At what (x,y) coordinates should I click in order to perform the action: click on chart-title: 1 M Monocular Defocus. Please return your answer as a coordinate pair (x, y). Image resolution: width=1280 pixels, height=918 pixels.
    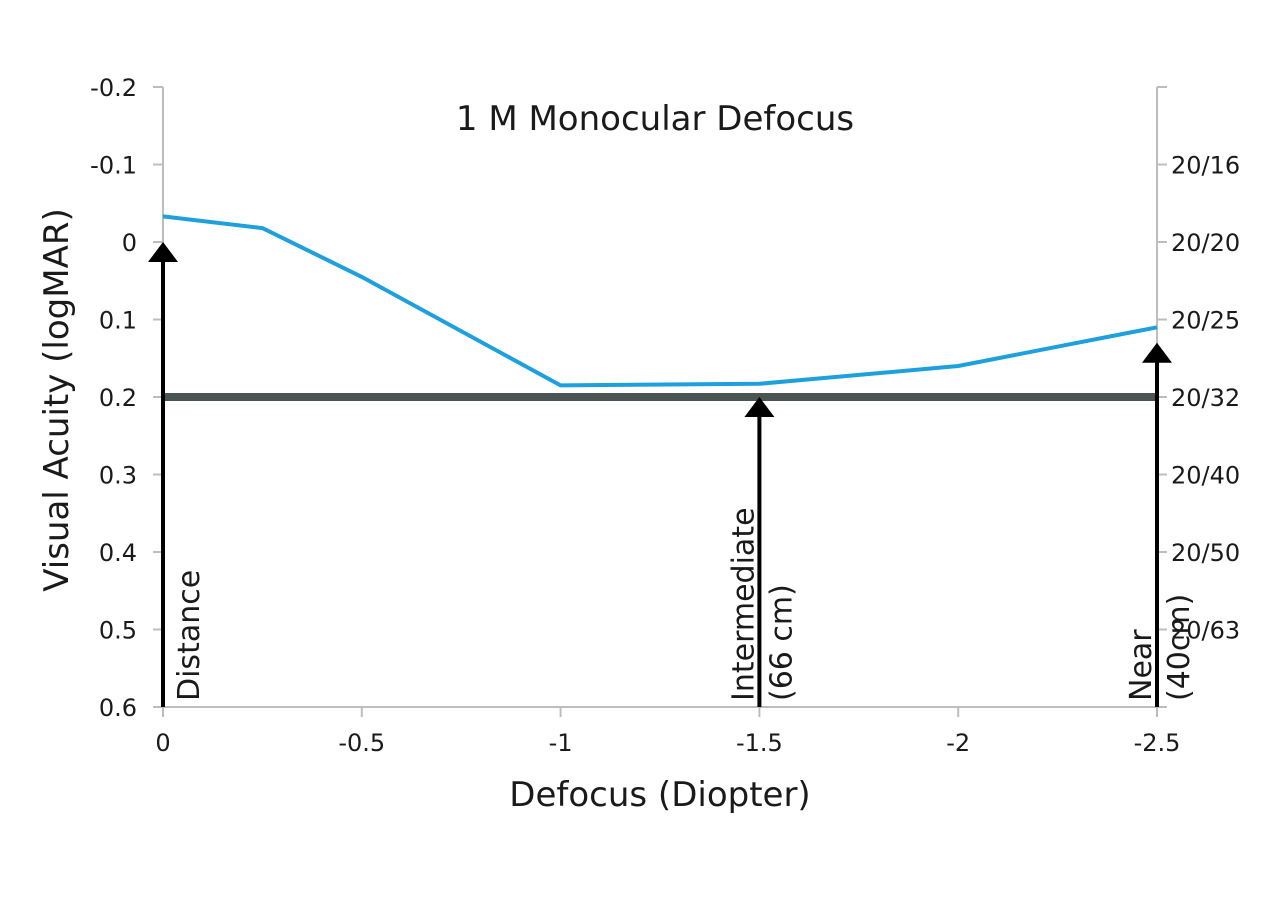
    Looking at the image, I should click on (655, 119).